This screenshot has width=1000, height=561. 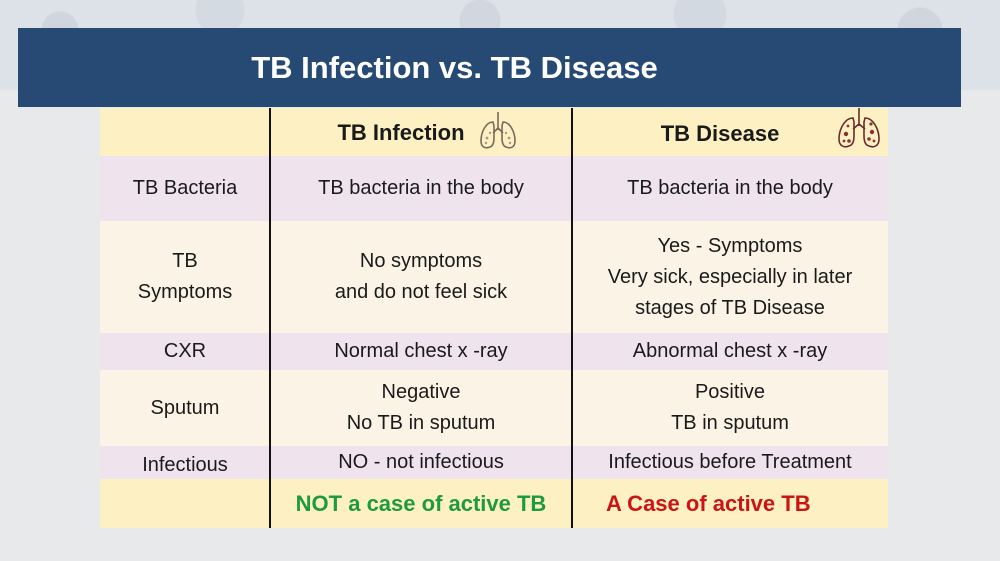 What do you see at coordinates (421, 292) in the screenshot?
I see `infection-line: and do not feel sick` at bounding box center [421, 292].